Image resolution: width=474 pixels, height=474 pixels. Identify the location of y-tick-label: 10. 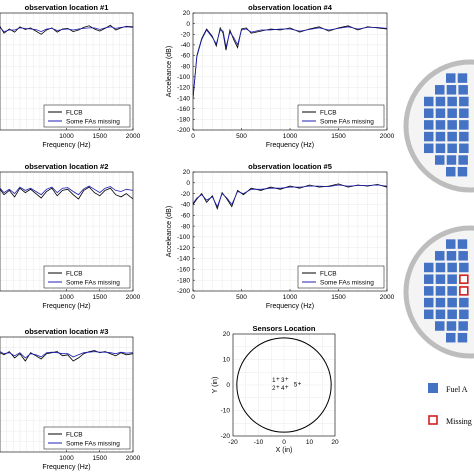
(227, 360).